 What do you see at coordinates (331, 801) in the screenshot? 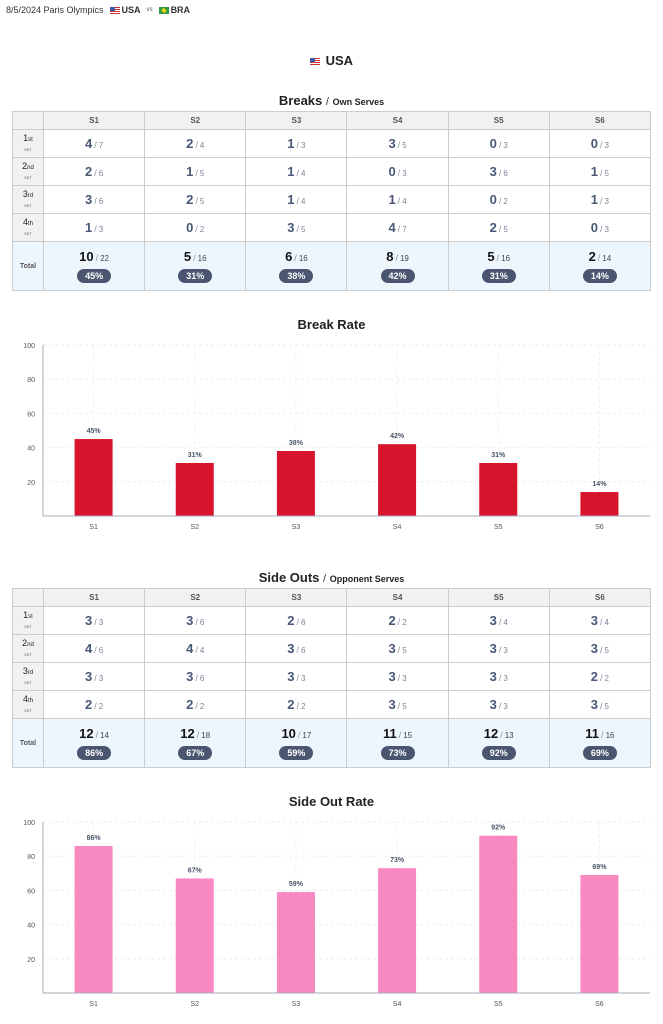
I see `side-out-rate-title: Side Out Rate` at bounding box center [331, 801].